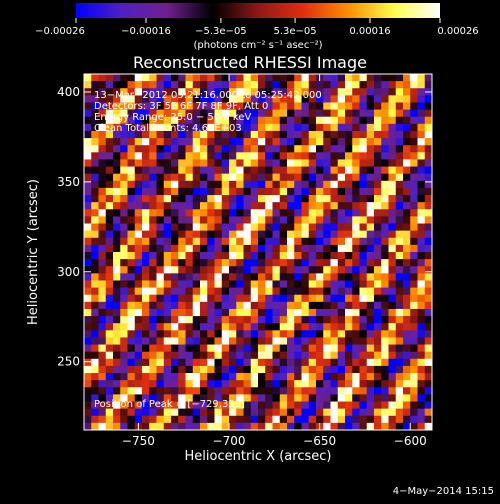  What do you see at coordinates (168, 128) in the screenshot?
I see `annotation-clean-counts: Clean Total counts: 4.60E+03` at bounding box center [168, 128].